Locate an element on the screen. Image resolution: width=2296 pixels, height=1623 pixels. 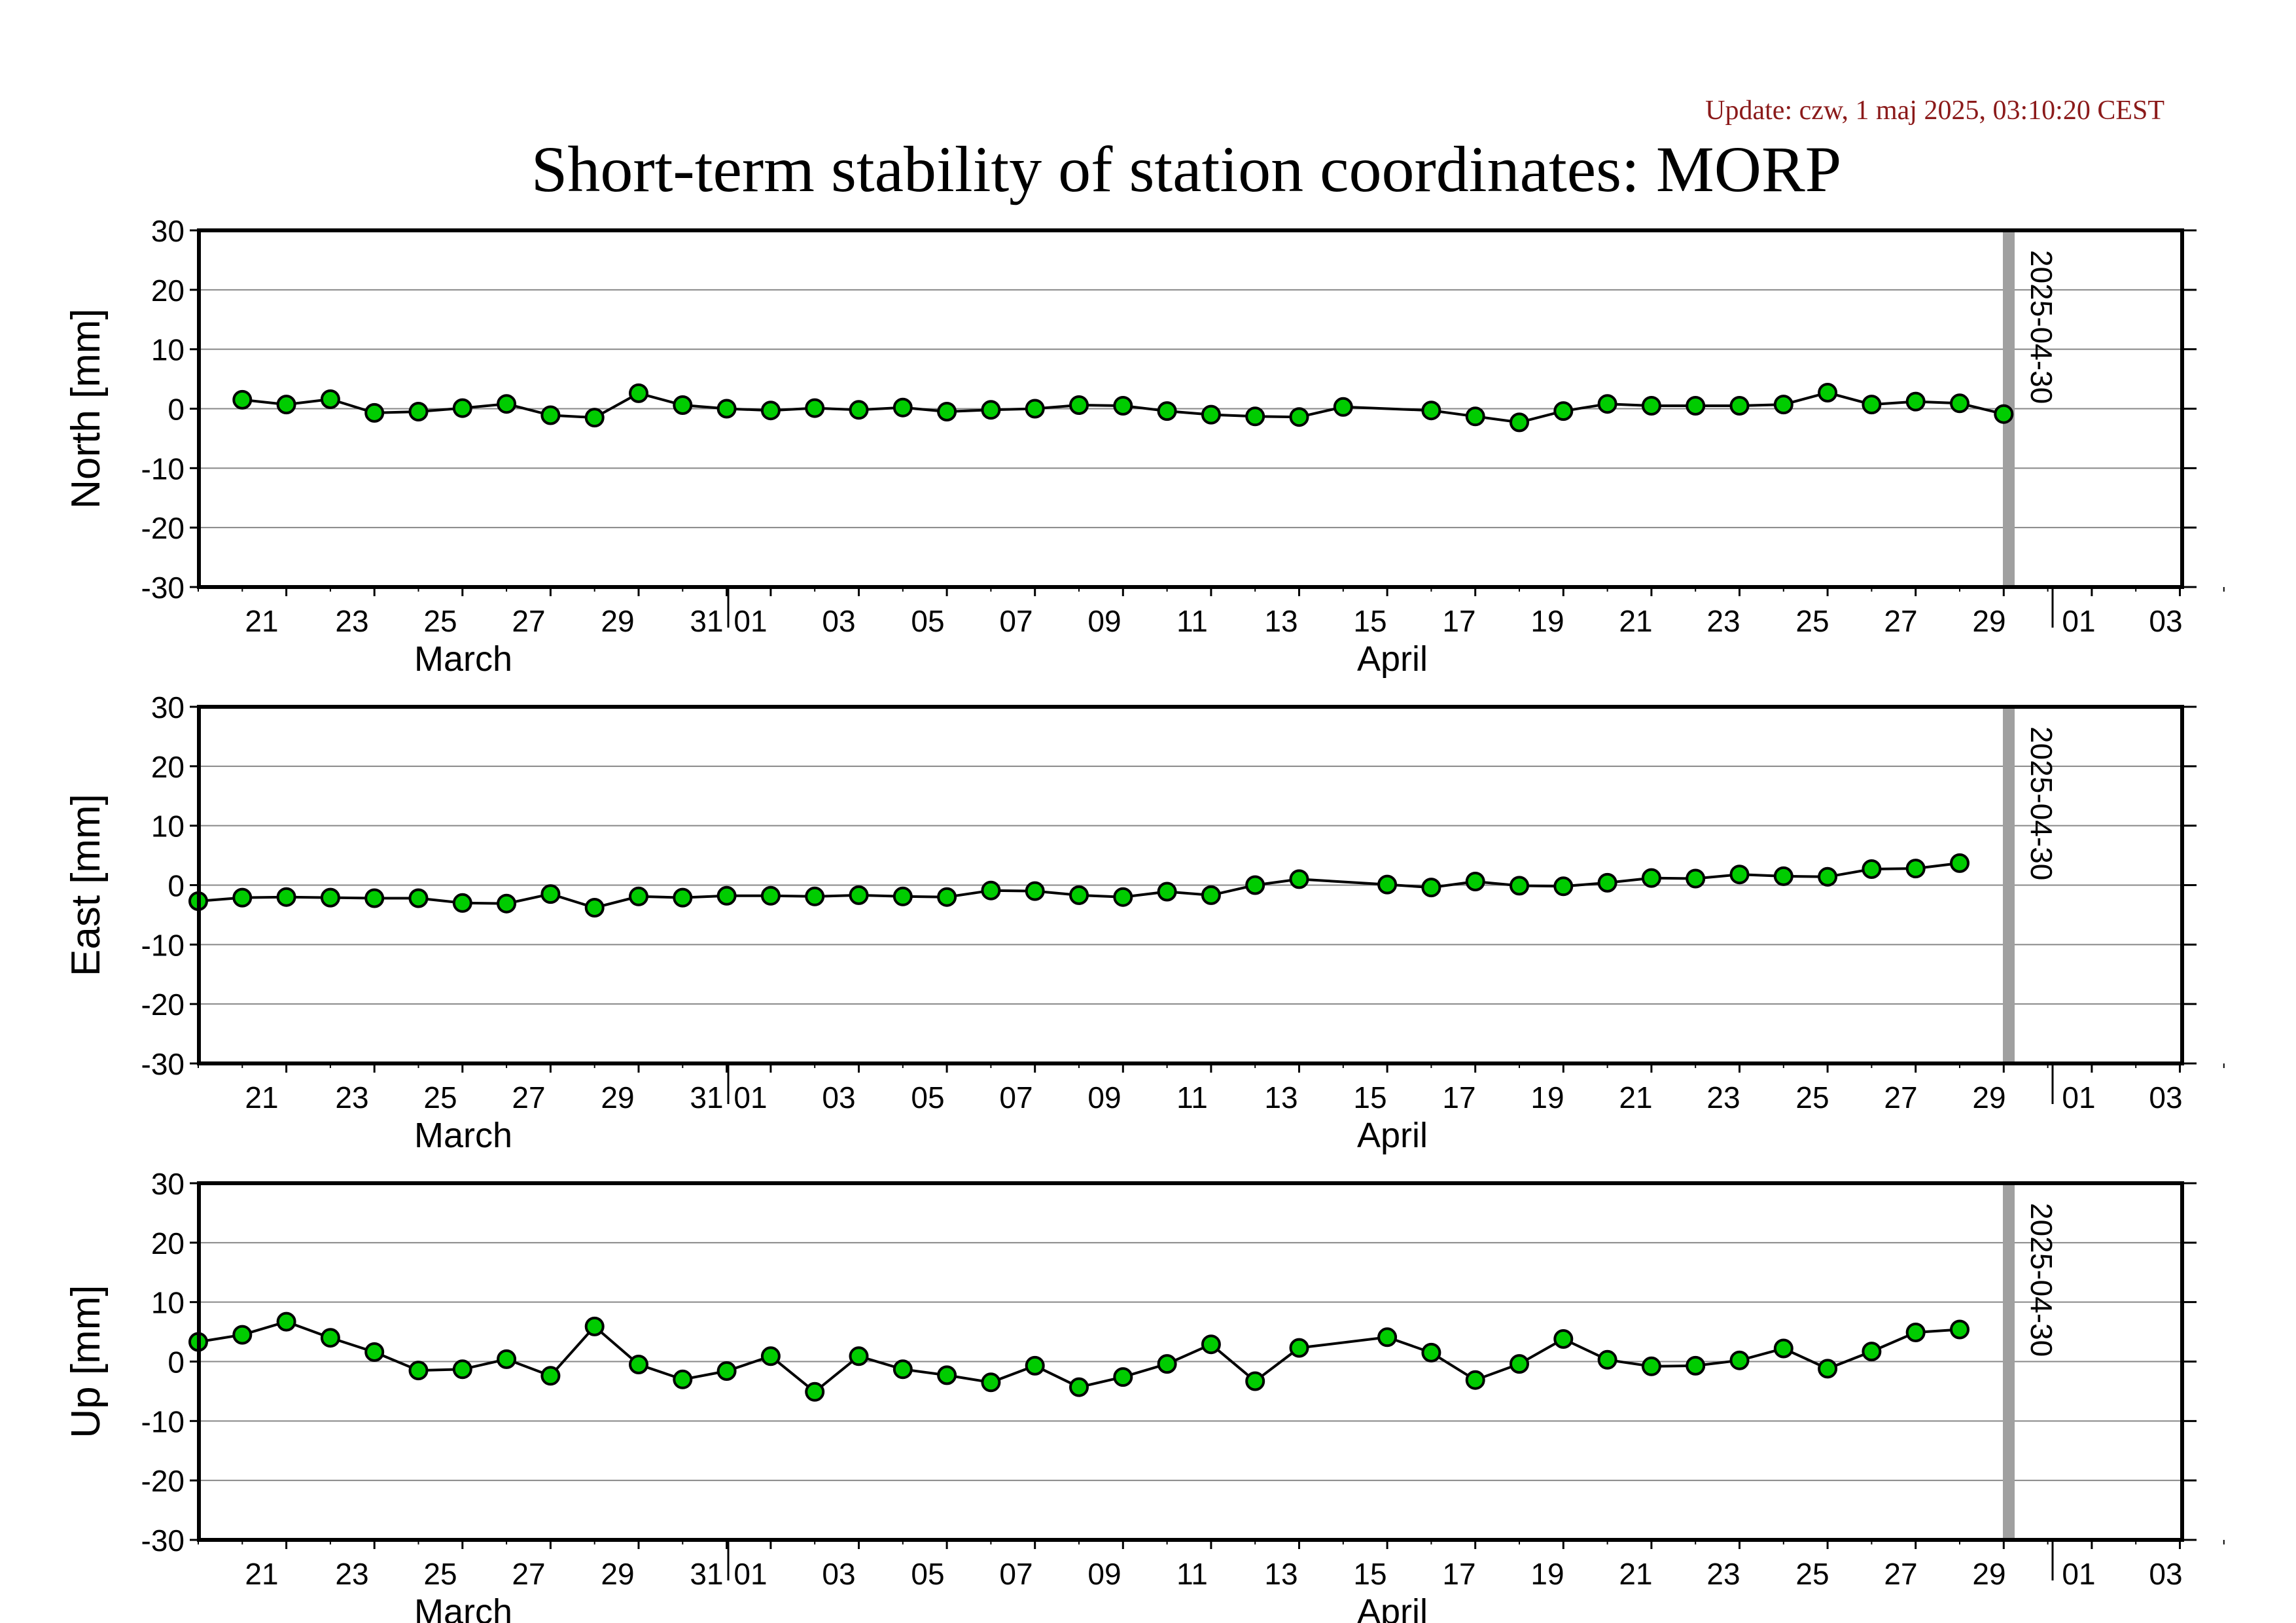
x-tick-label: 09 is located at coordinates (1104, 1574).